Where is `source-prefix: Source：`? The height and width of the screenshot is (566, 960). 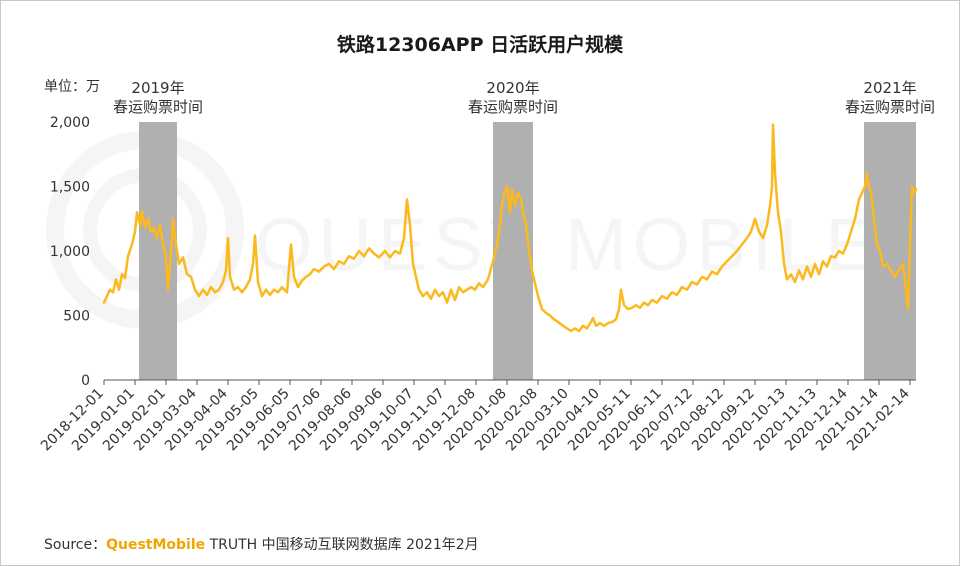
source-prefix: Source： is located at coordinates (75, 545).